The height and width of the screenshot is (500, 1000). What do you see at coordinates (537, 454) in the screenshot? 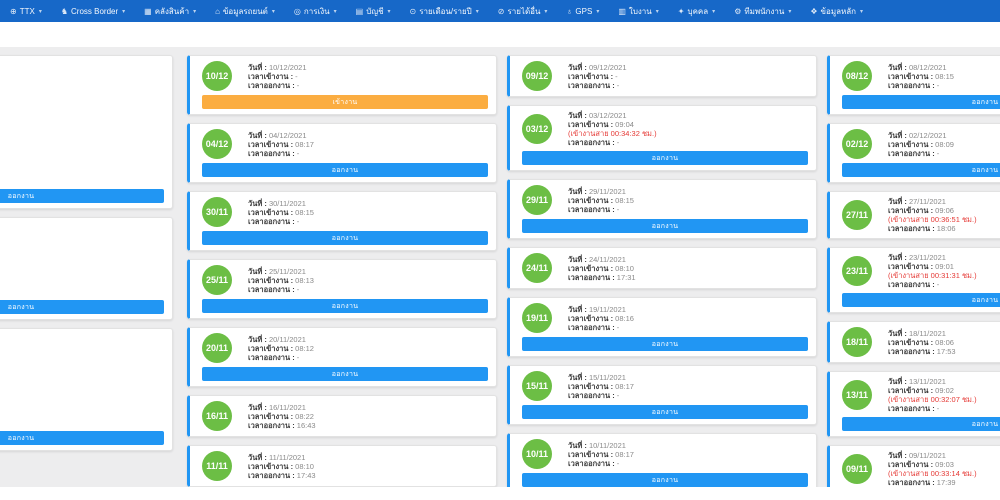
I see `date-badge: 10/11` at bounding box center [537, 454].